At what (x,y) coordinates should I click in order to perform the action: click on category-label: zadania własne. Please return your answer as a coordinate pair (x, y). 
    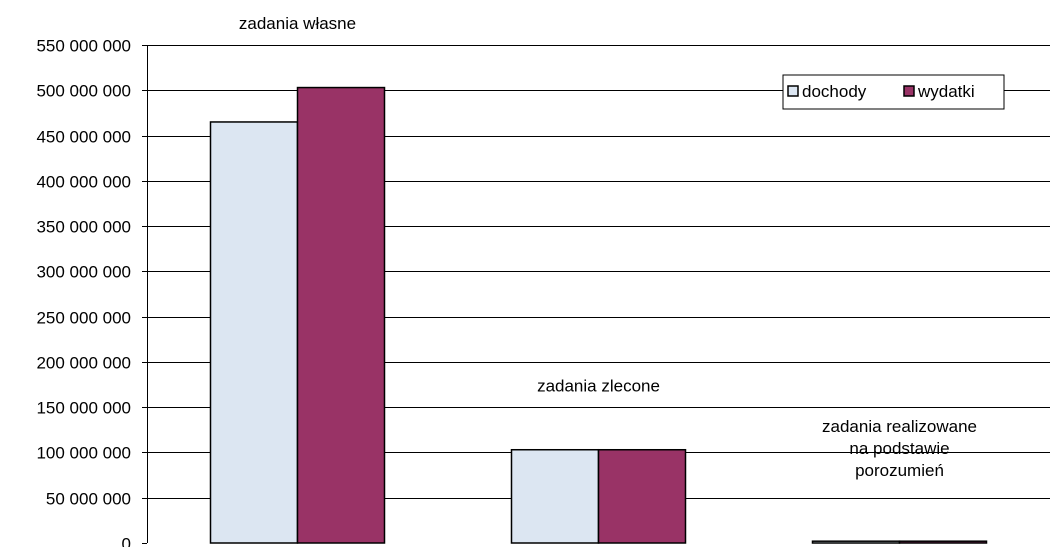
    Looking at the image, I should click on (297, 23).